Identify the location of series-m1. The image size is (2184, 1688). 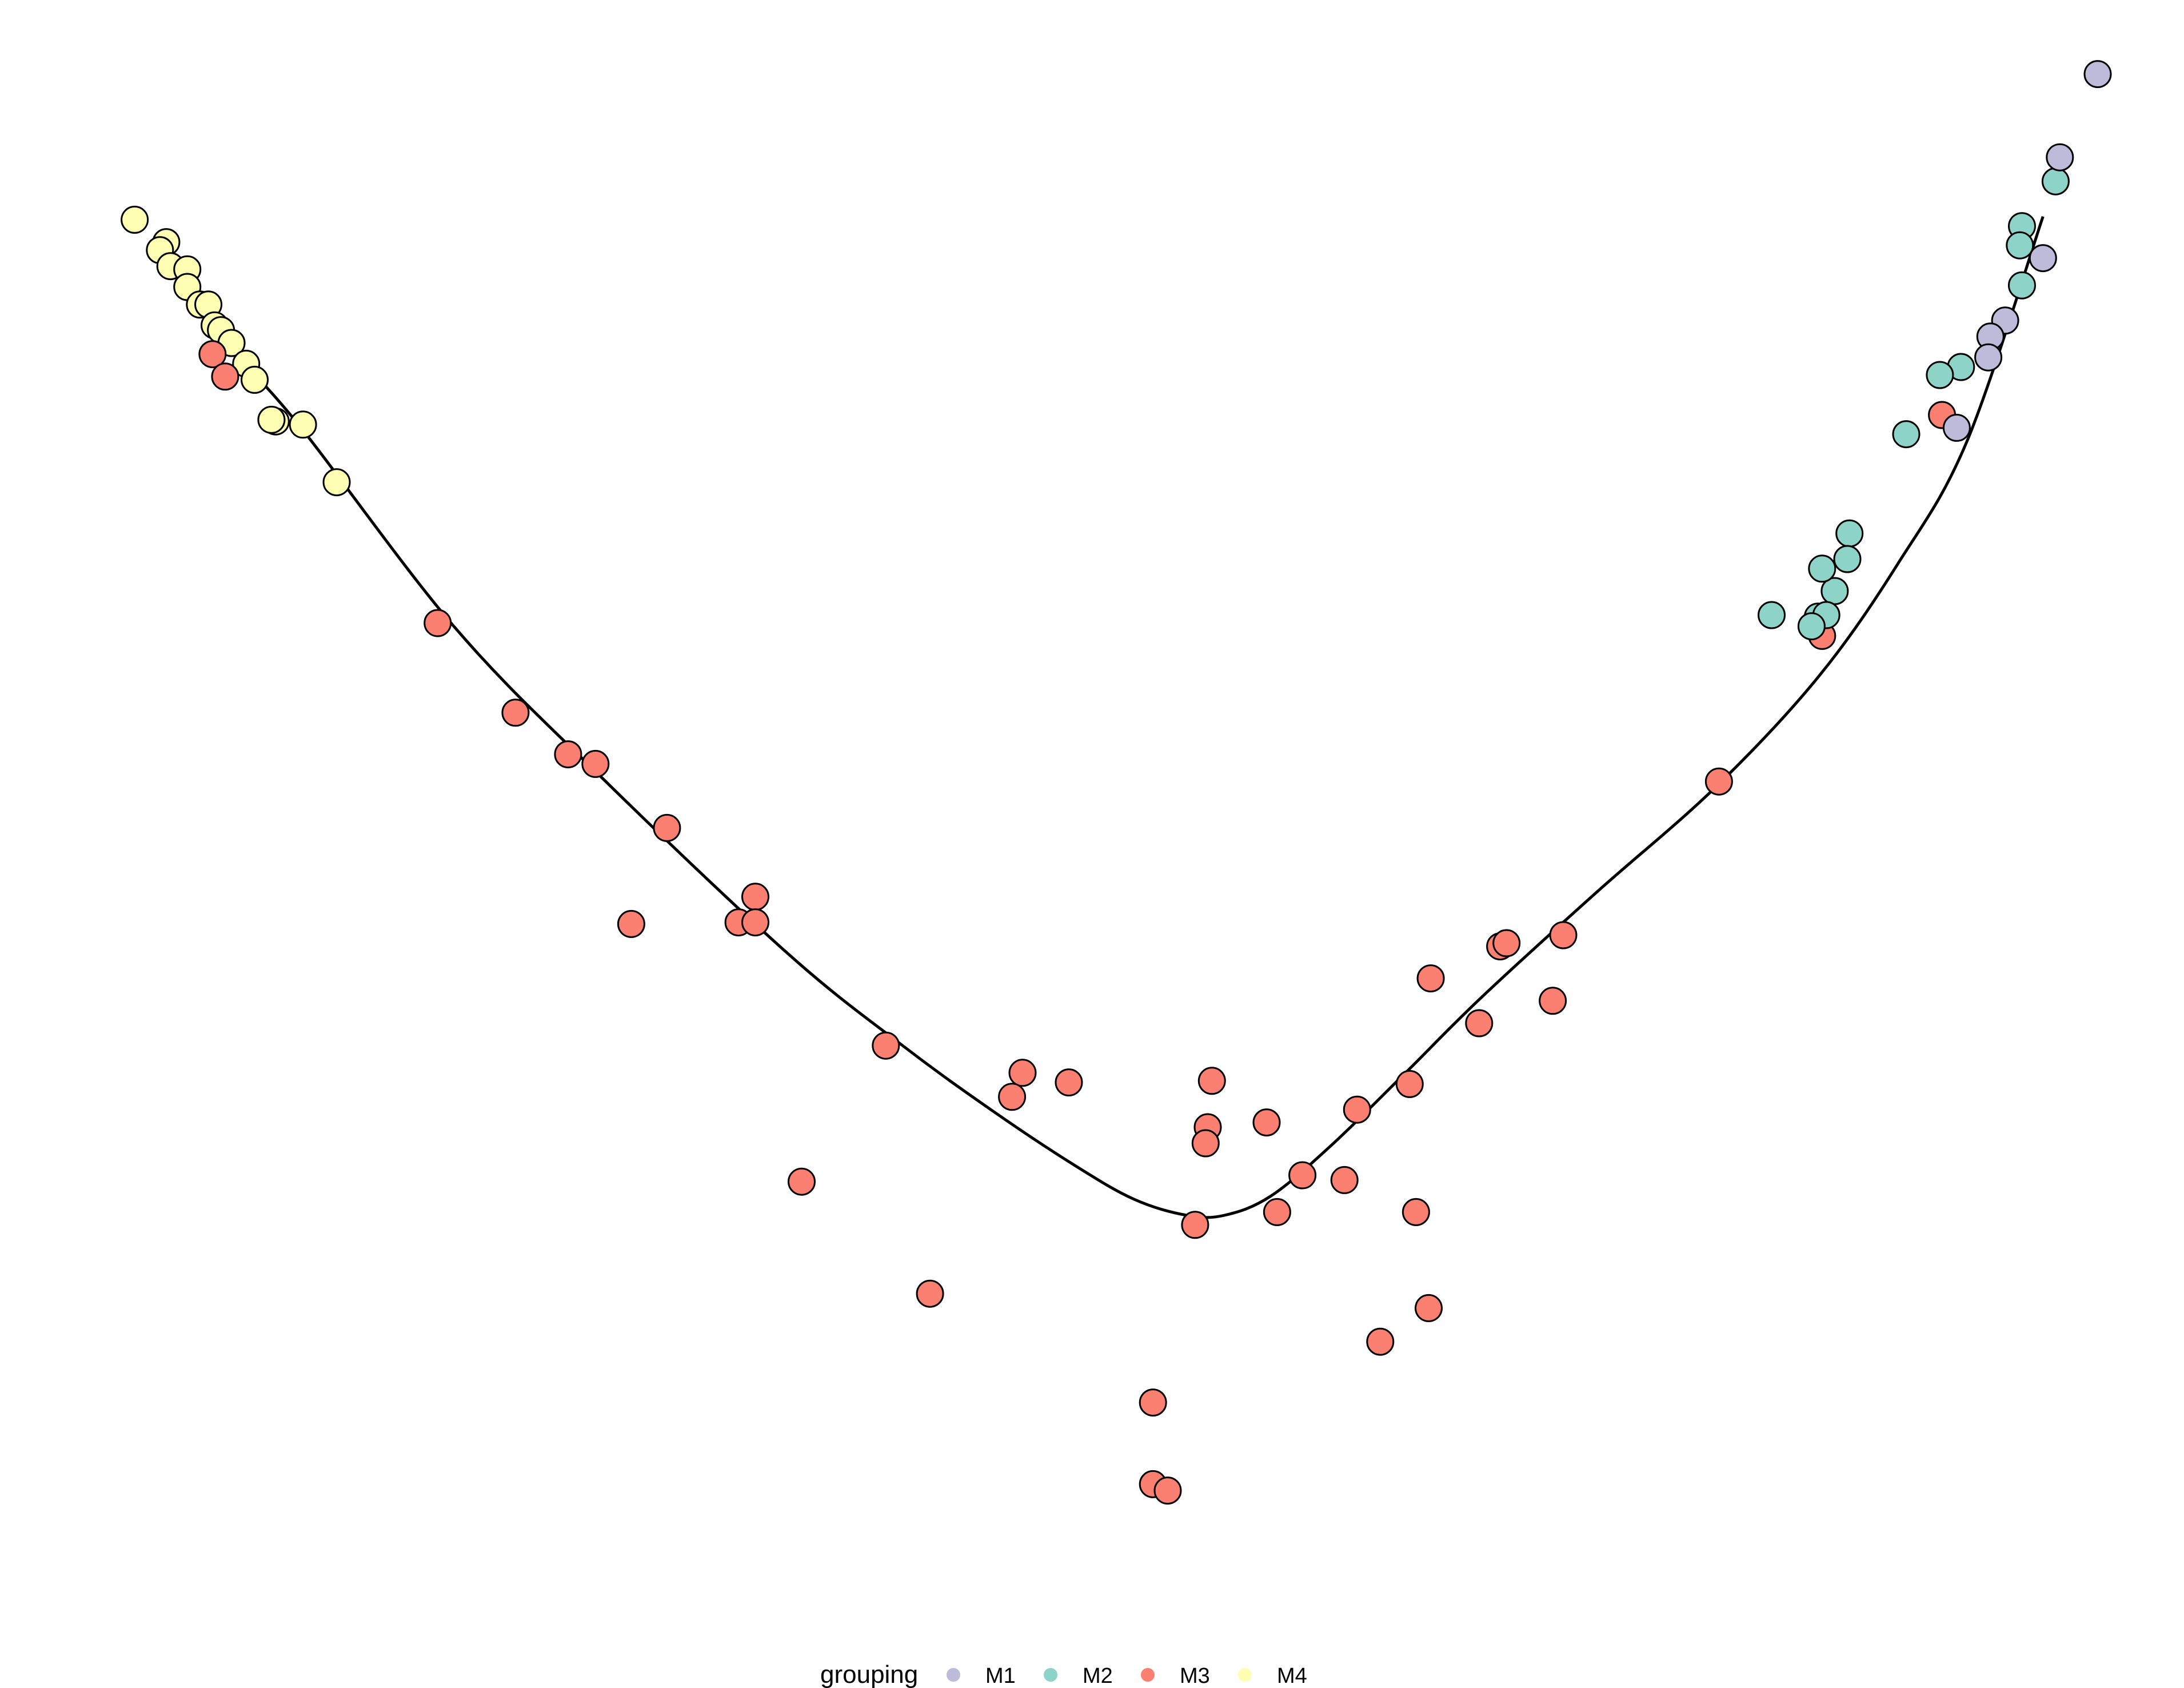
(2027, 251).